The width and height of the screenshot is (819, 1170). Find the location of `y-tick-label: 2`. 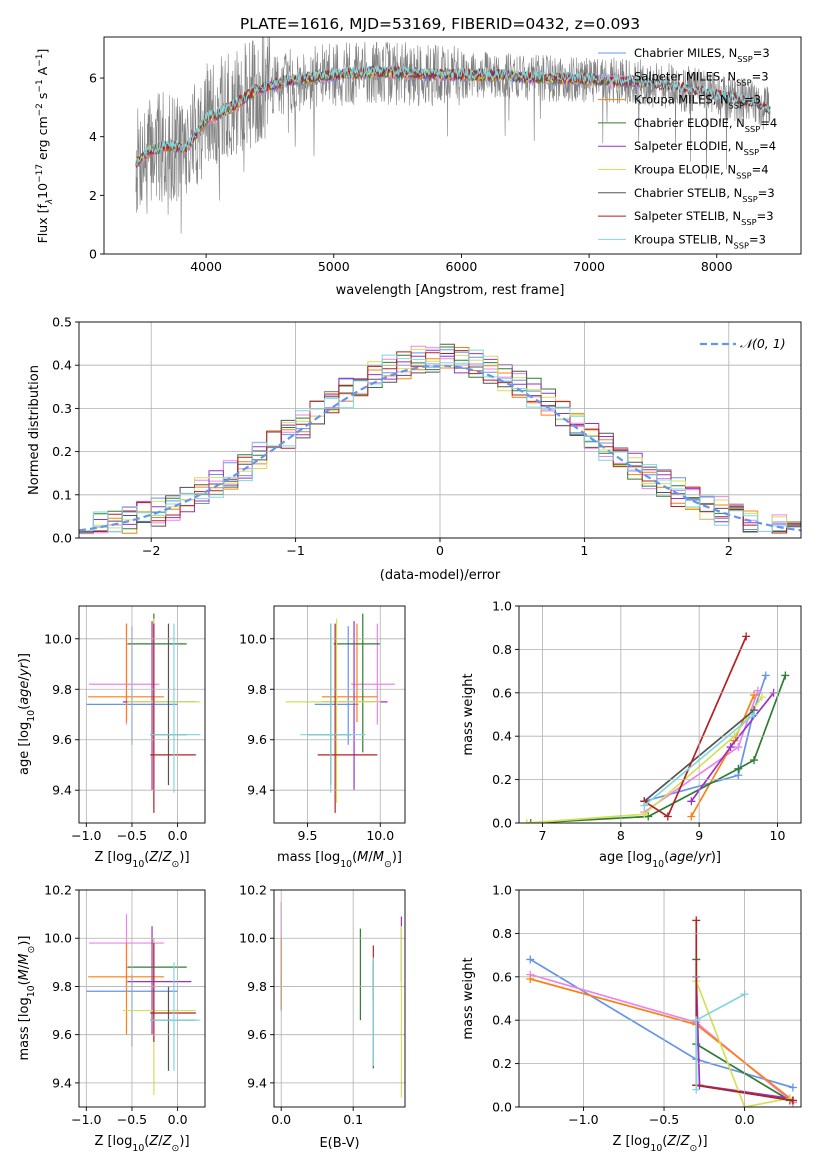

y-tick-label: 2 is located at coordinates (93, 195).